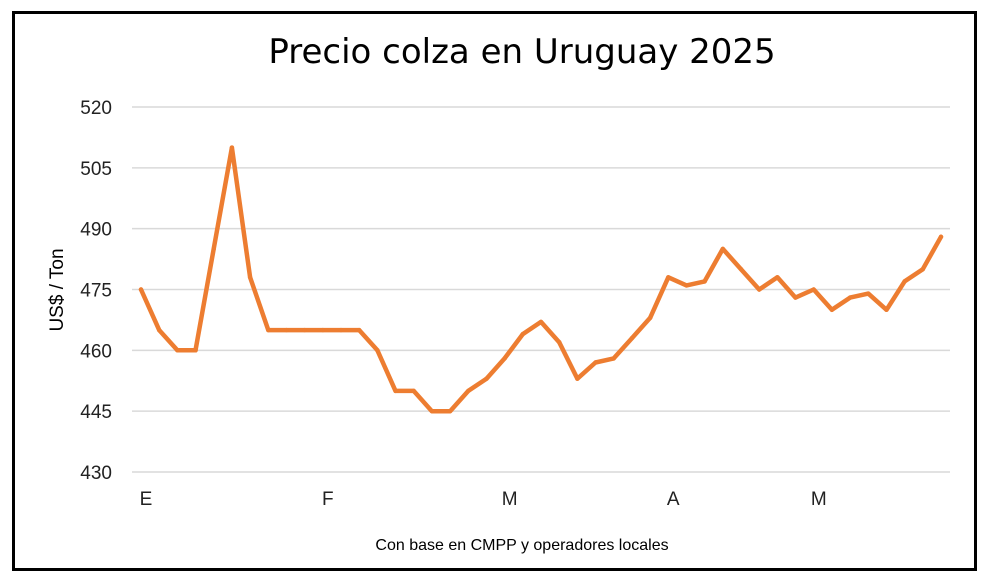 The height and width of the screenshot is (587, 1000). I want to click on y-tick-label: 490, so click(96, 230).